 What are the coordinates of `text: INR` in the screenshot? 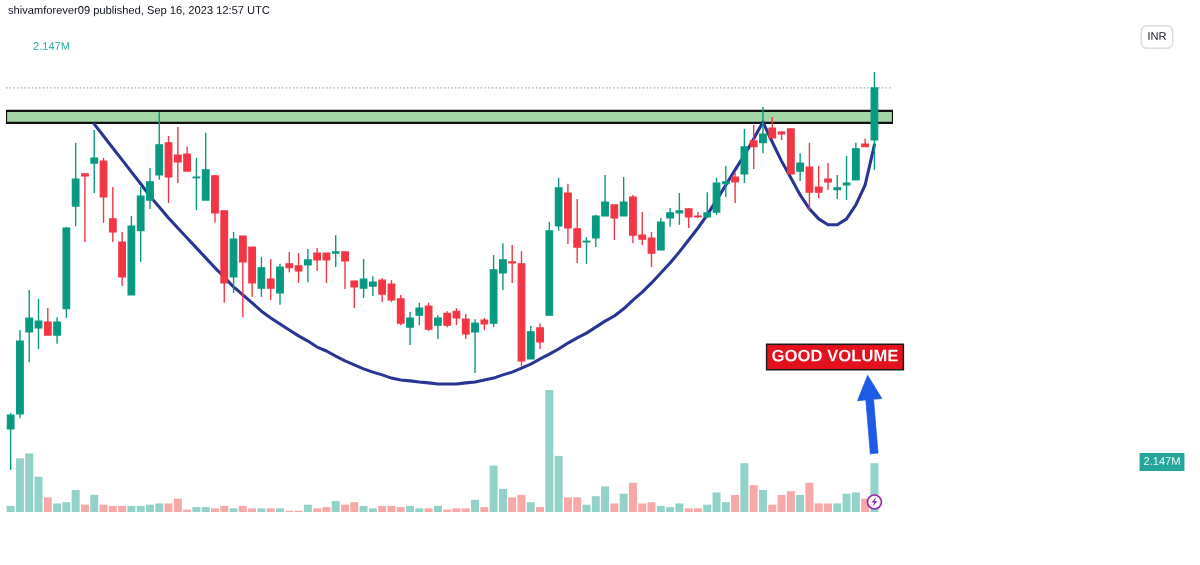 It's located at (1157, 36).